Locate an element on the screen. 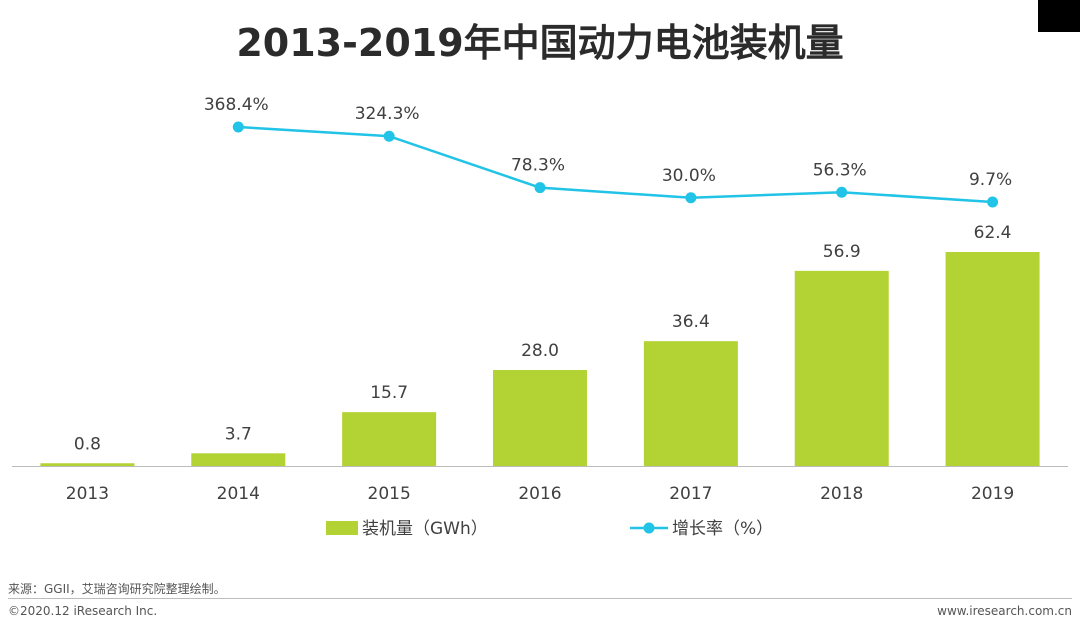 The height and width of the screenshot is (633, 1080). legend-bar-swatch is located at coordinates (342, 528).